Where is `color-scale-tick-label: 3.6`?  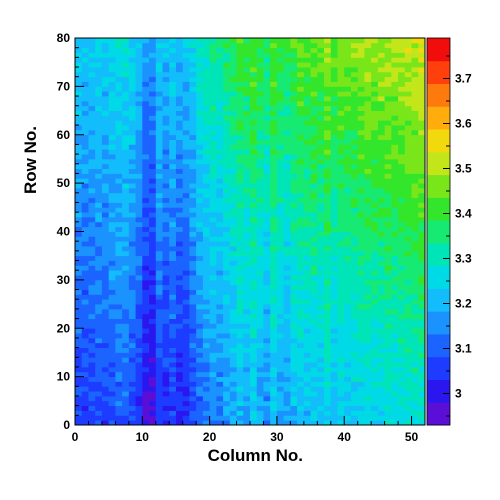 color-scale-tick-label: 3.6 is located at coordinates (463, 124).